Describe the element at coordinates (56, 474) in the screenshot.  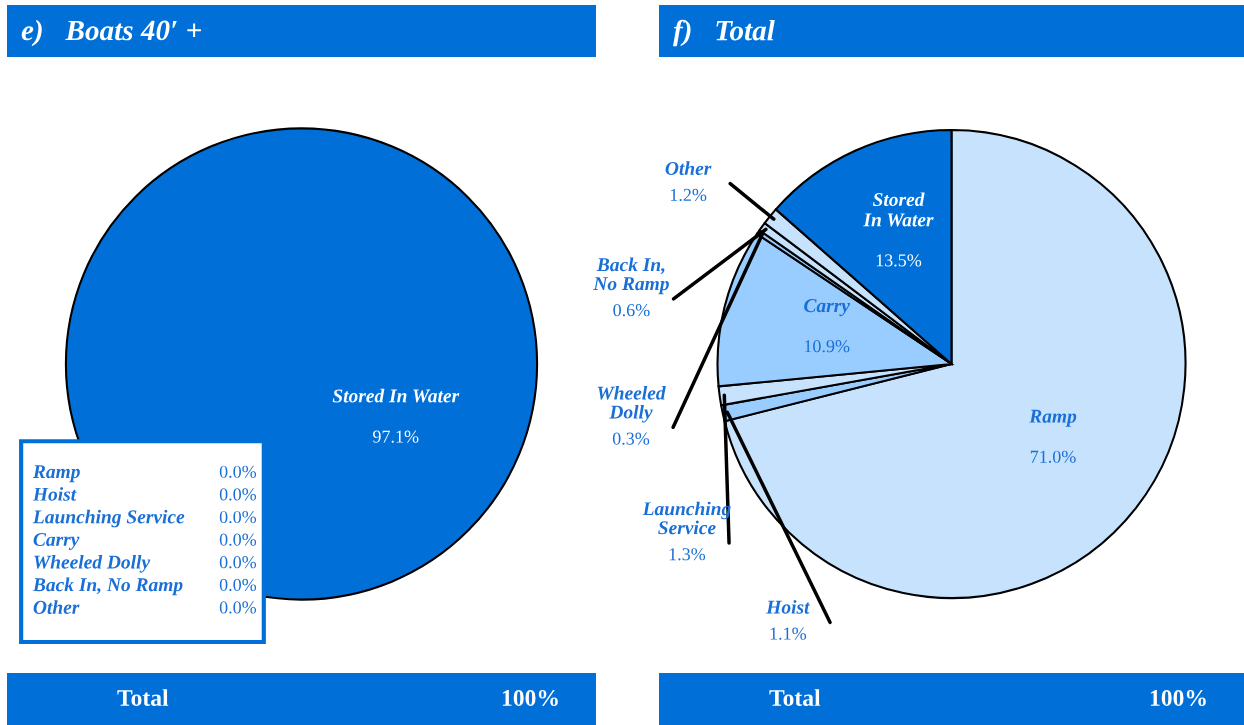
I see `category-label: Ramp` at that location.